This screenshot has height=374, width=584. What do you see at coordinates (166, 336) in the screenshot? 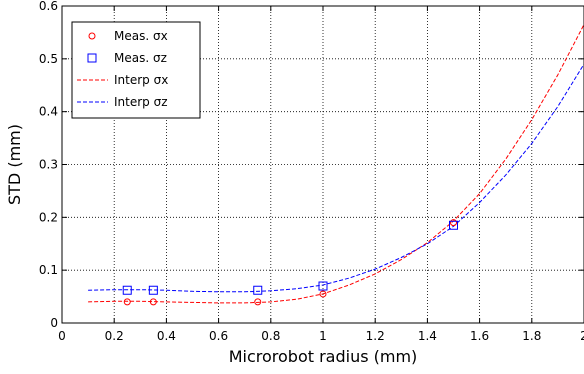
I see `x-tick-label: 0.4` at bounding box center [166, 336].